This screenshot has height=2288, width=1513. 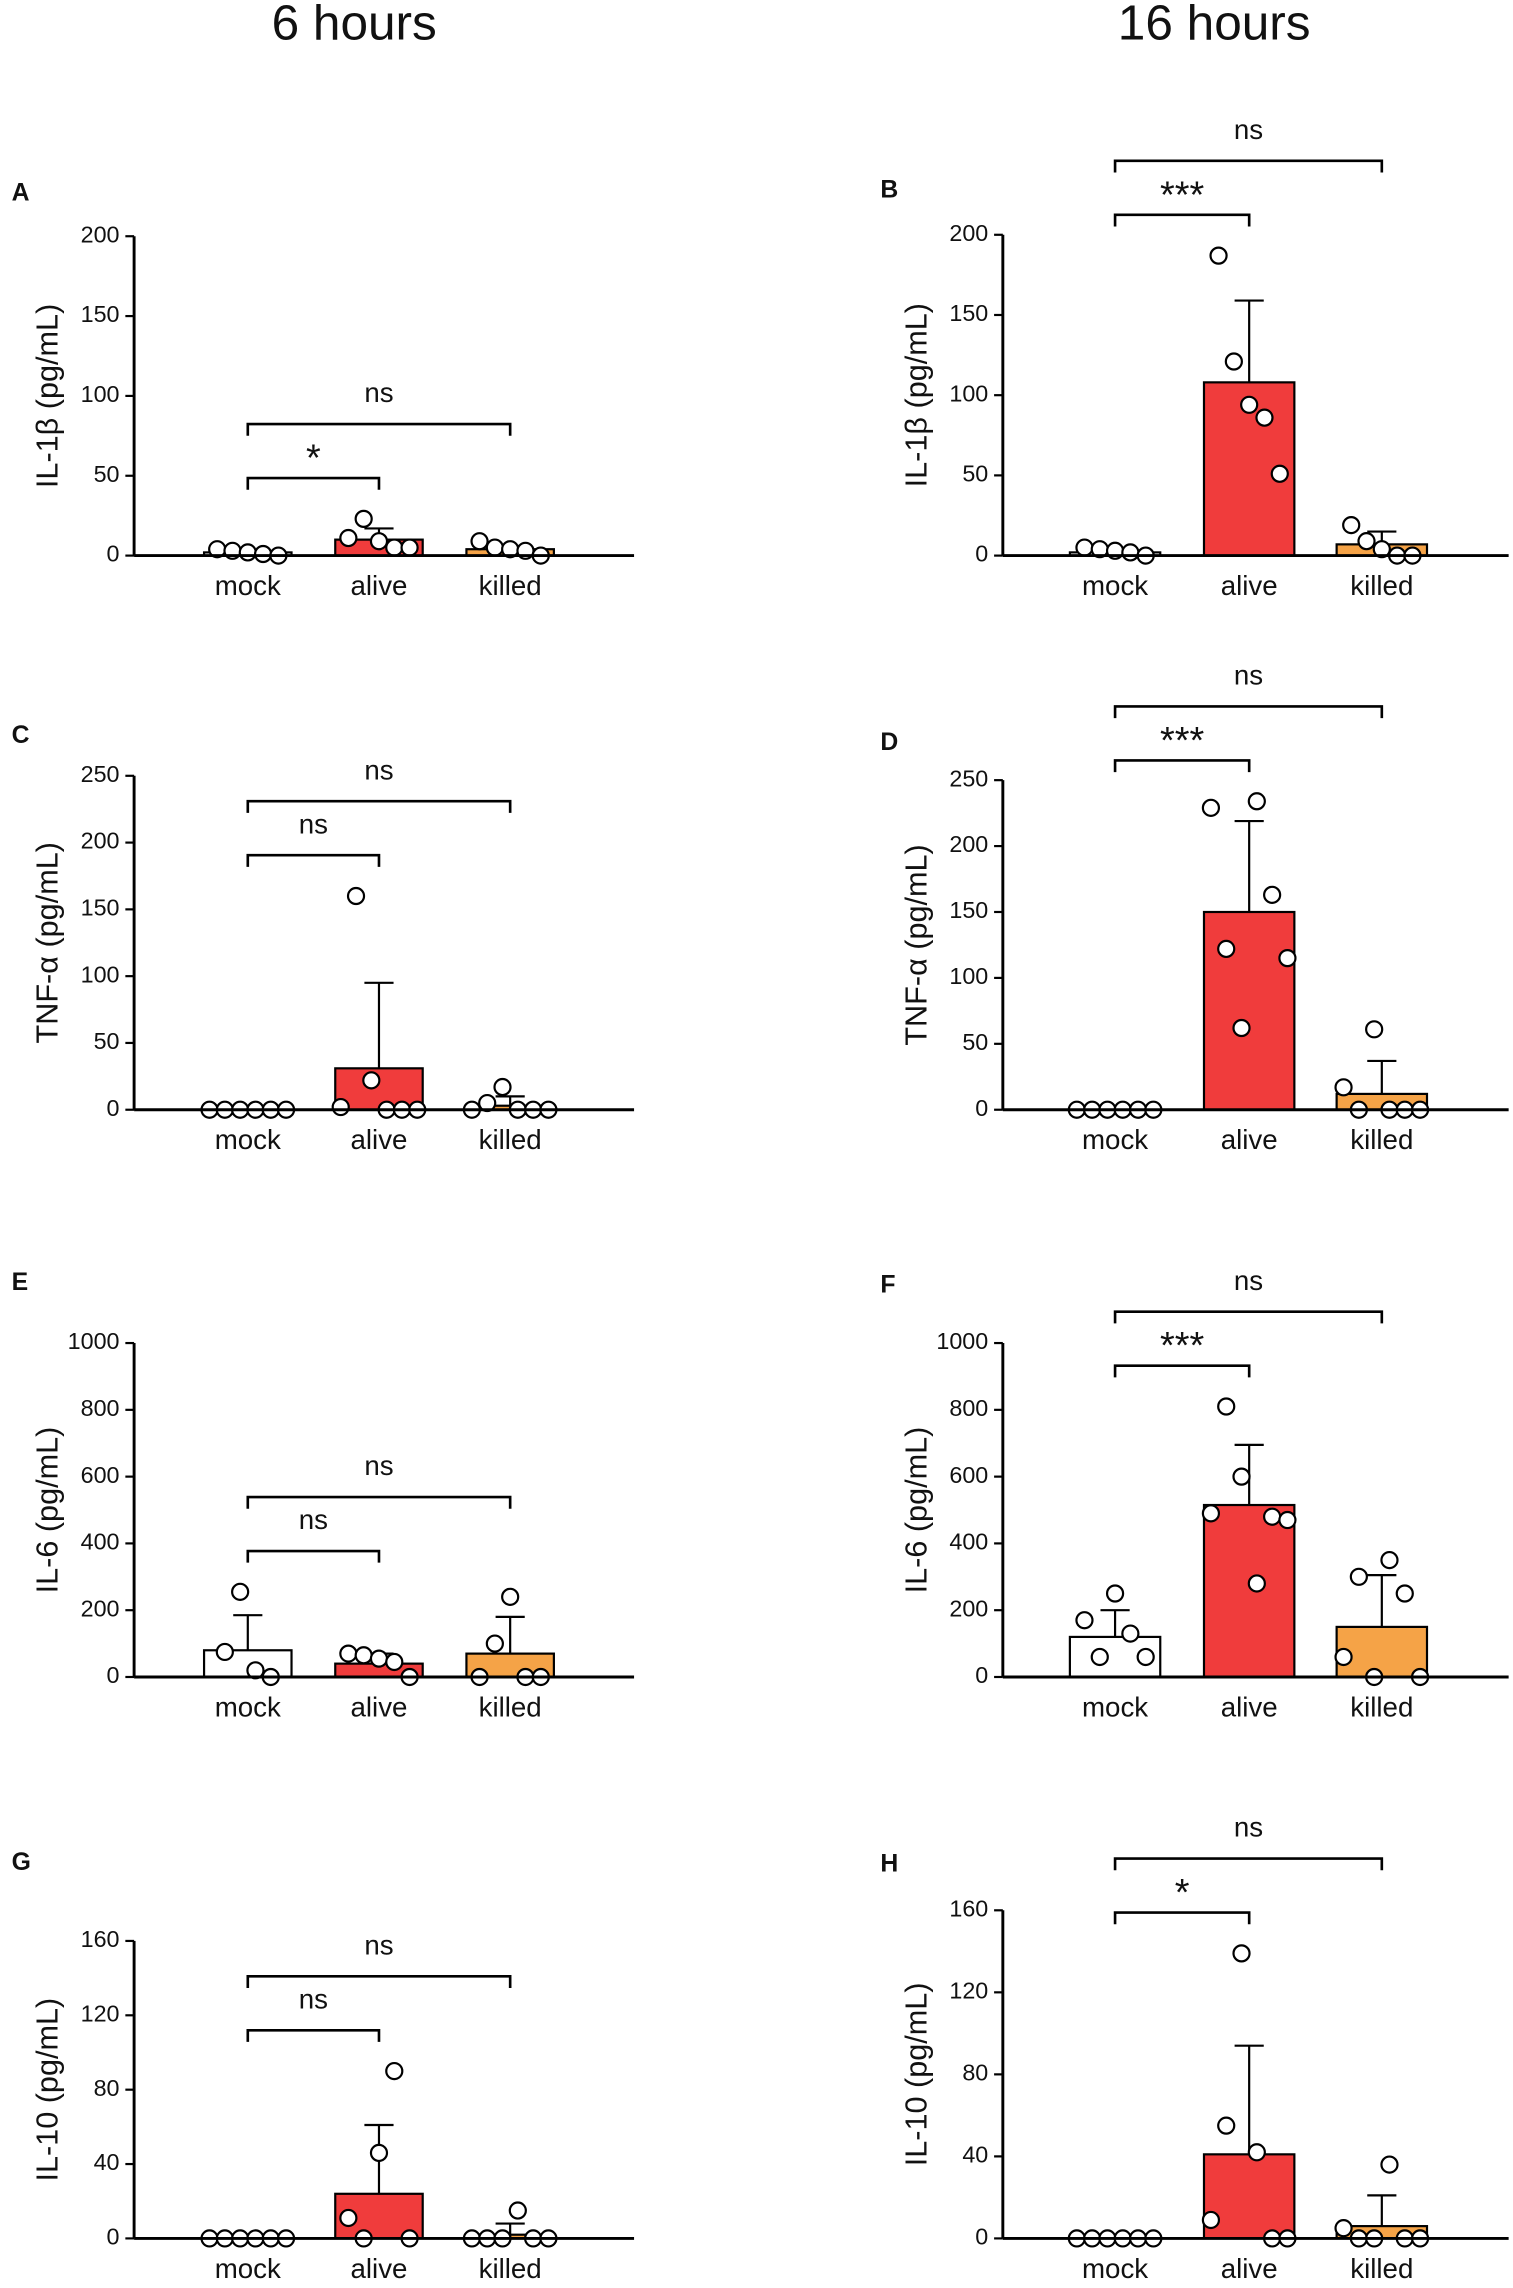 I want to click on y-tick-label: 600, so click(x=100, y=1475).